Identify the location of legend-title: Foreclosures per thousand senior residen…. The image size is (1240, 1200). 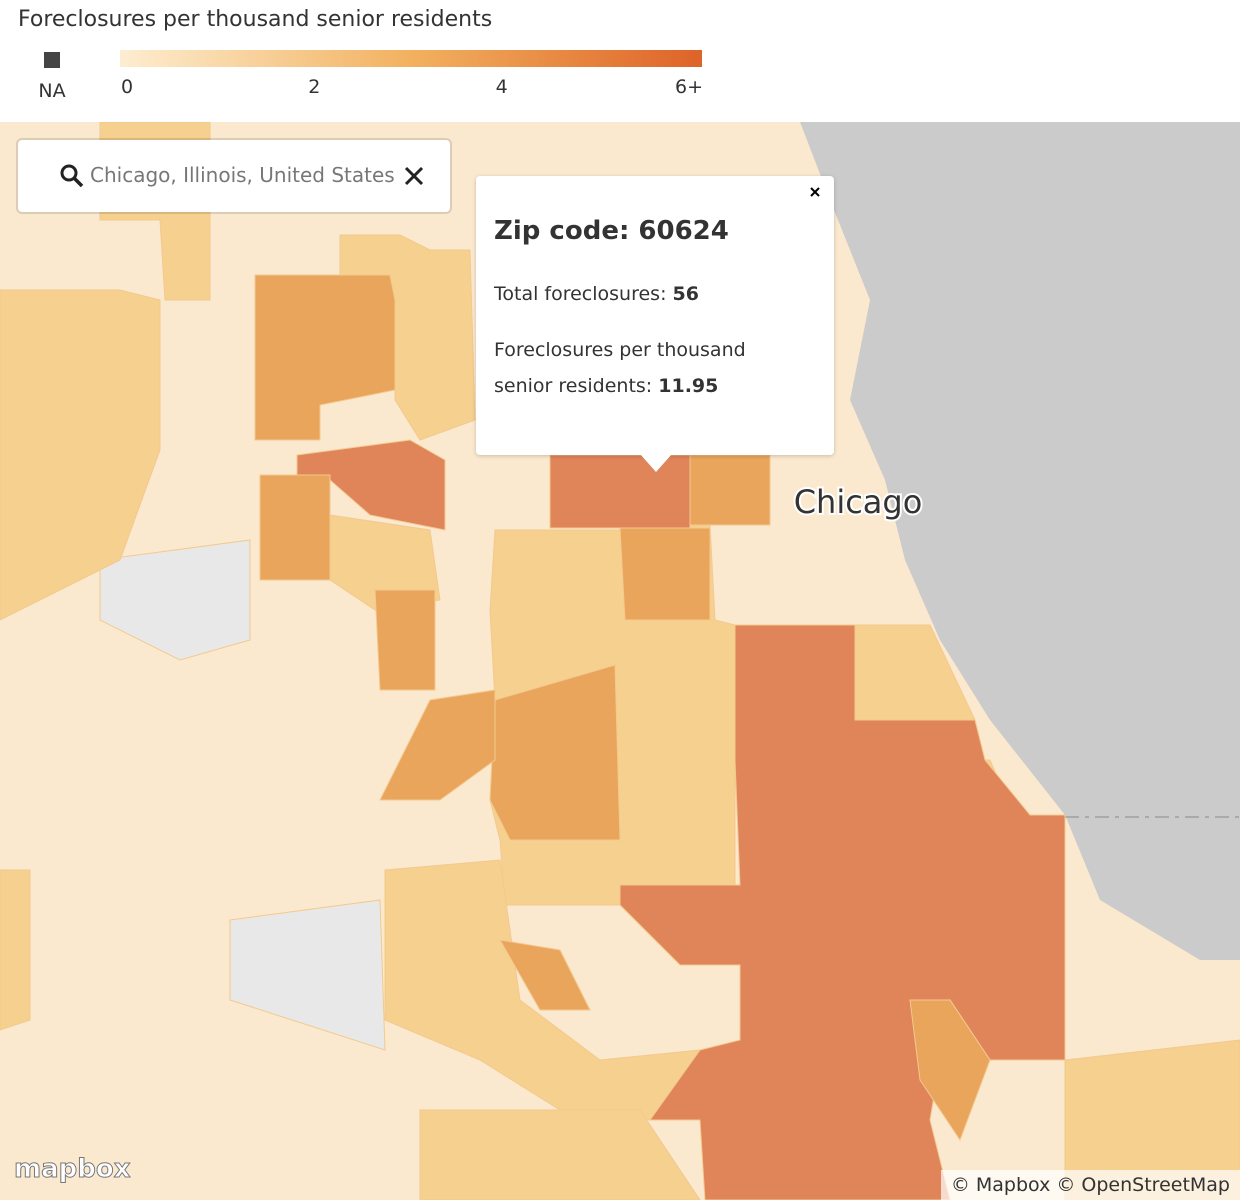
(255, 19).